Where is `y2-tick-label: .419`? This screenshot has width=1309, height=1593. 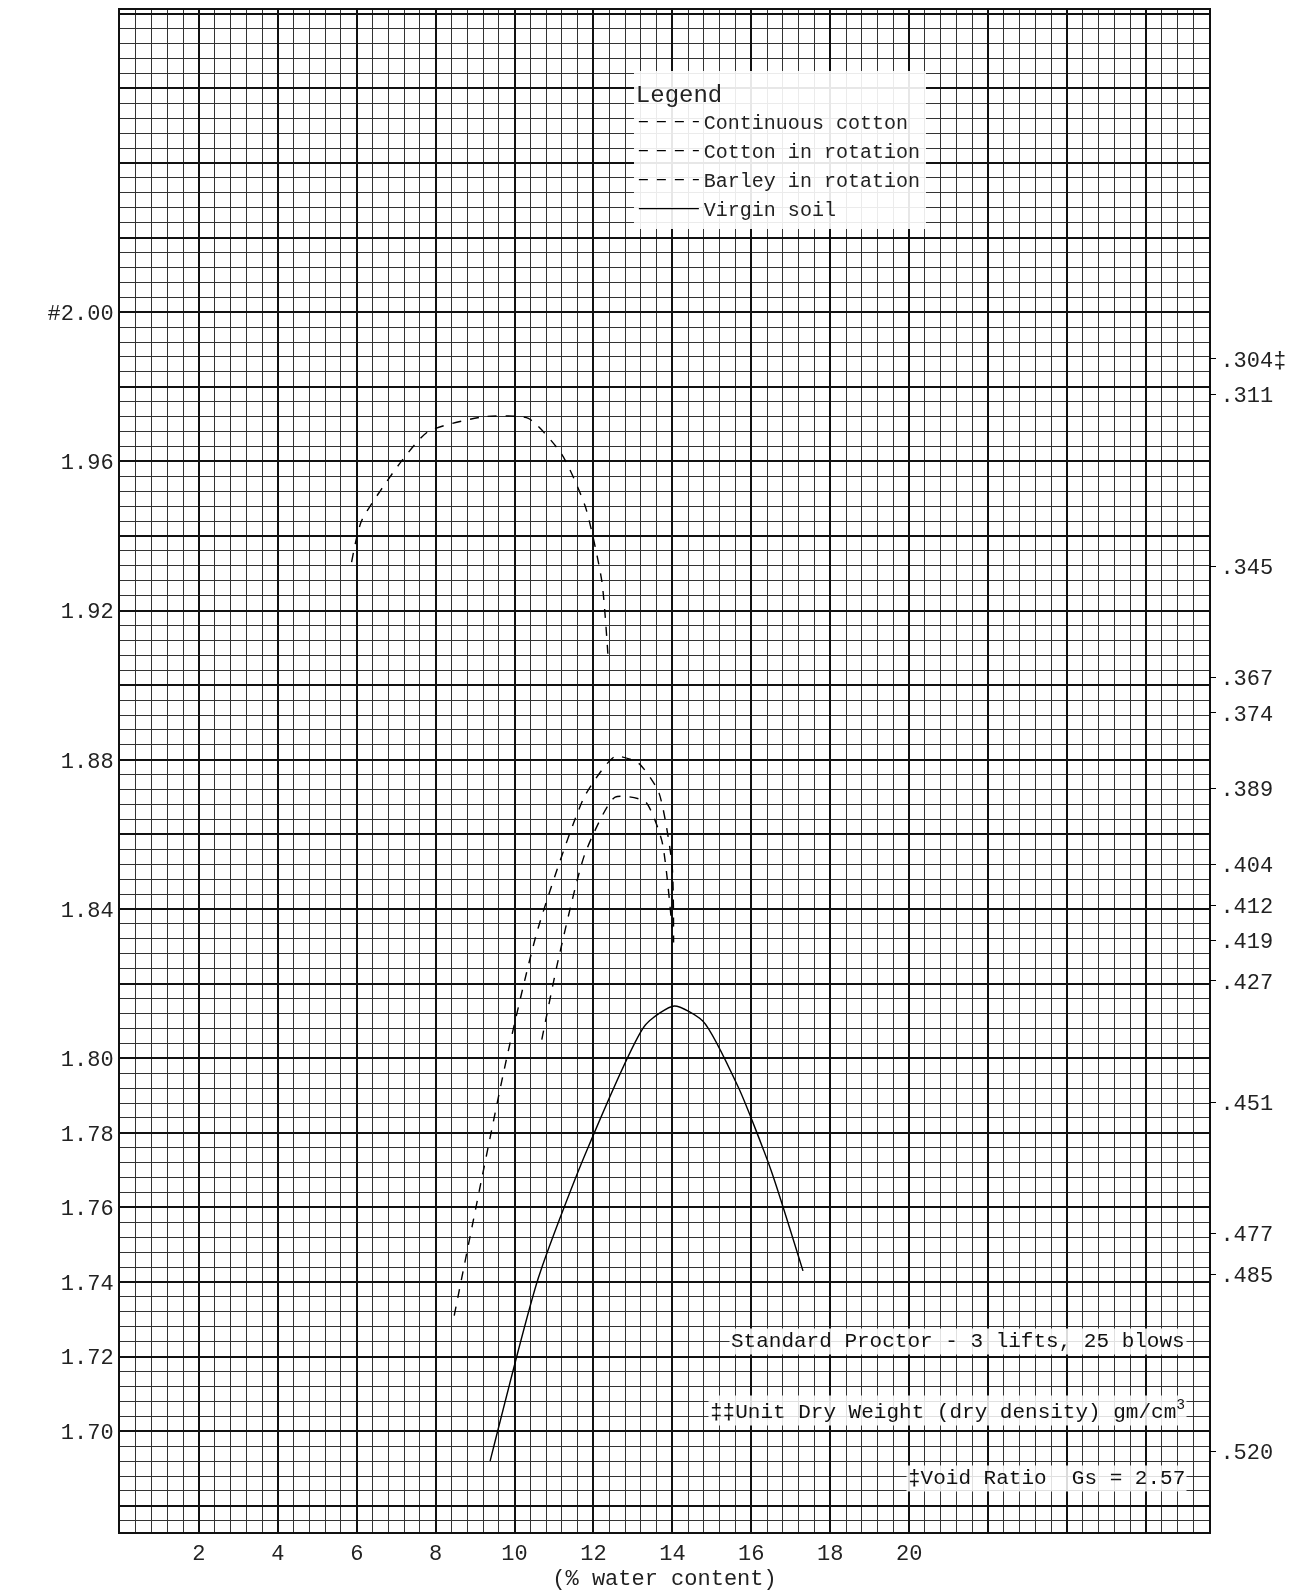 y2-tick-label: .419 is located at coordinates (1247, 943).